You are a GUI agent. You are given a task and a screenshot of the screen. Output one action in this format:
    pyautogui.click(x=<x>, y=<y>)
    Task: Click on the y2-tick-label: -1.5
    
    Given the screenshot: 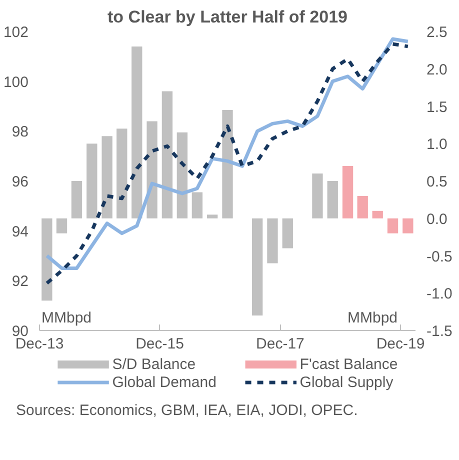 What is the action you would take?
    pyautogui.click(x=439, y=331)
    